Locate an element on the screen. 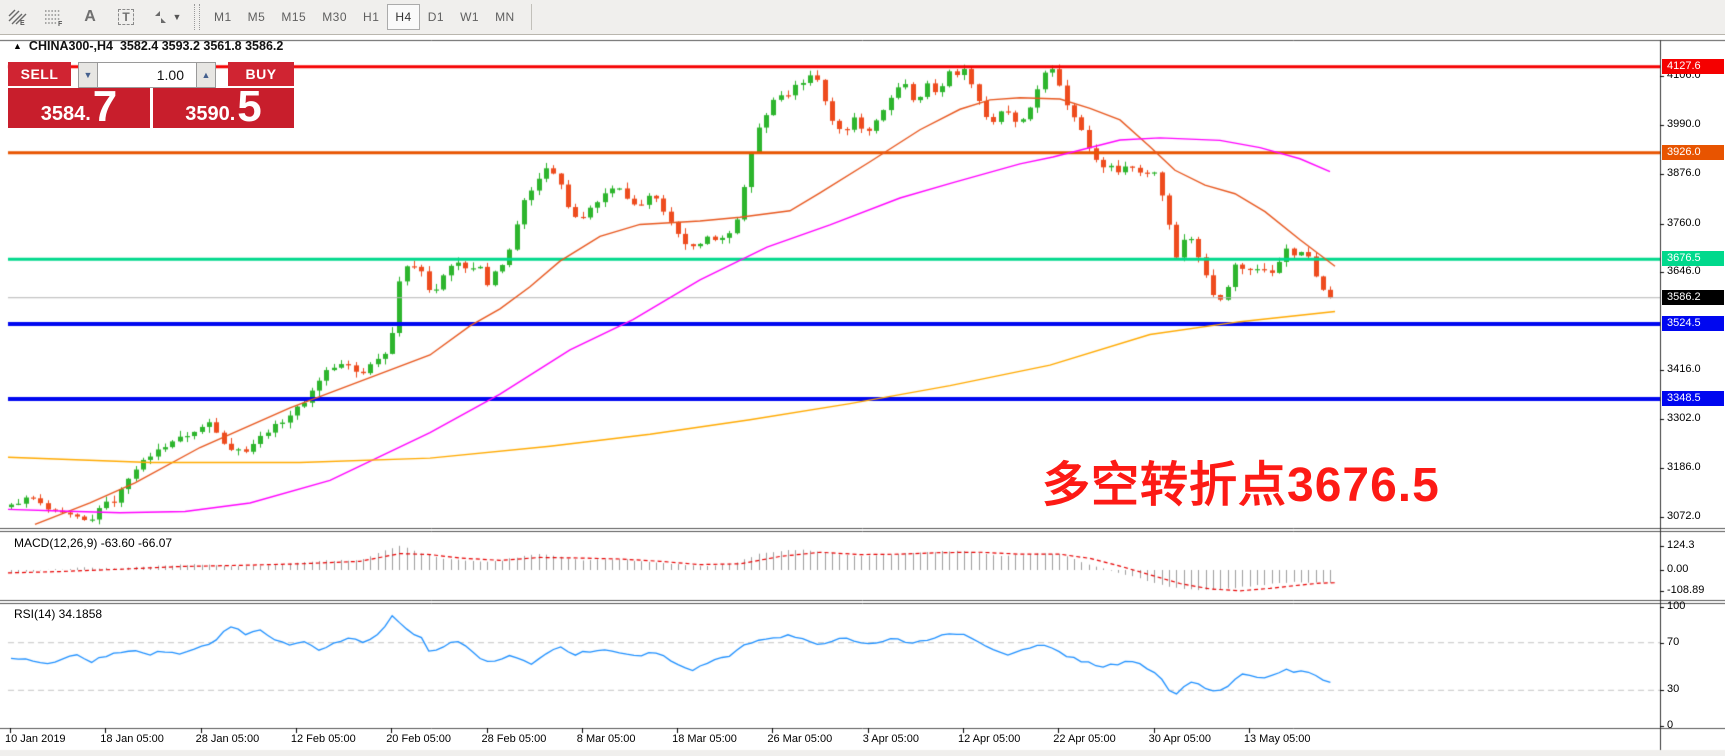 This screenshot has width=1725, height=756. buy-price-panel: 3590. 5 is located at coordinates (223, 106).